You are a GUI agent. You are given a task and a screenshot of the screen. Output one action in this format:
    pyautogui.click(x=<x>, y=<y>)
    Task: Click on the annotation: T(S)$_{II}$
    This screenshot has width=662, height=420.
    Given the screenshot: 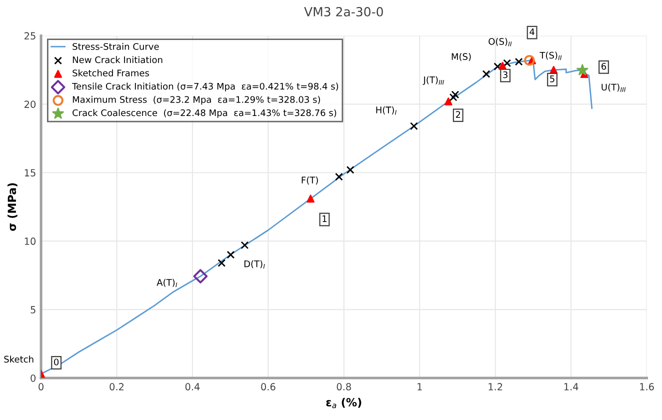 What is the action you would take?
    pyautogui.click(x=551, y=56)
    